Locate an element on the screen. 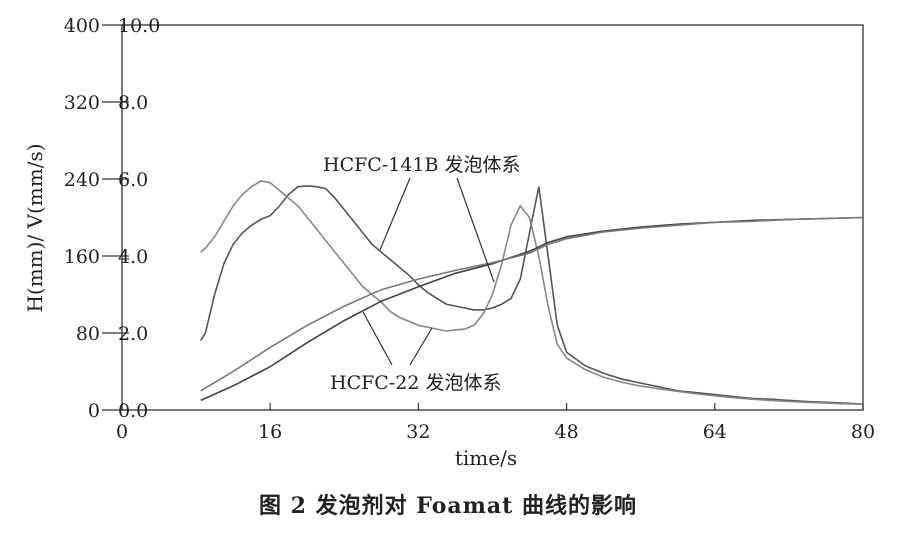 This screenshot has width=897, height=535. y-left-tick-label: 160 is located at coordinates (82, 257).